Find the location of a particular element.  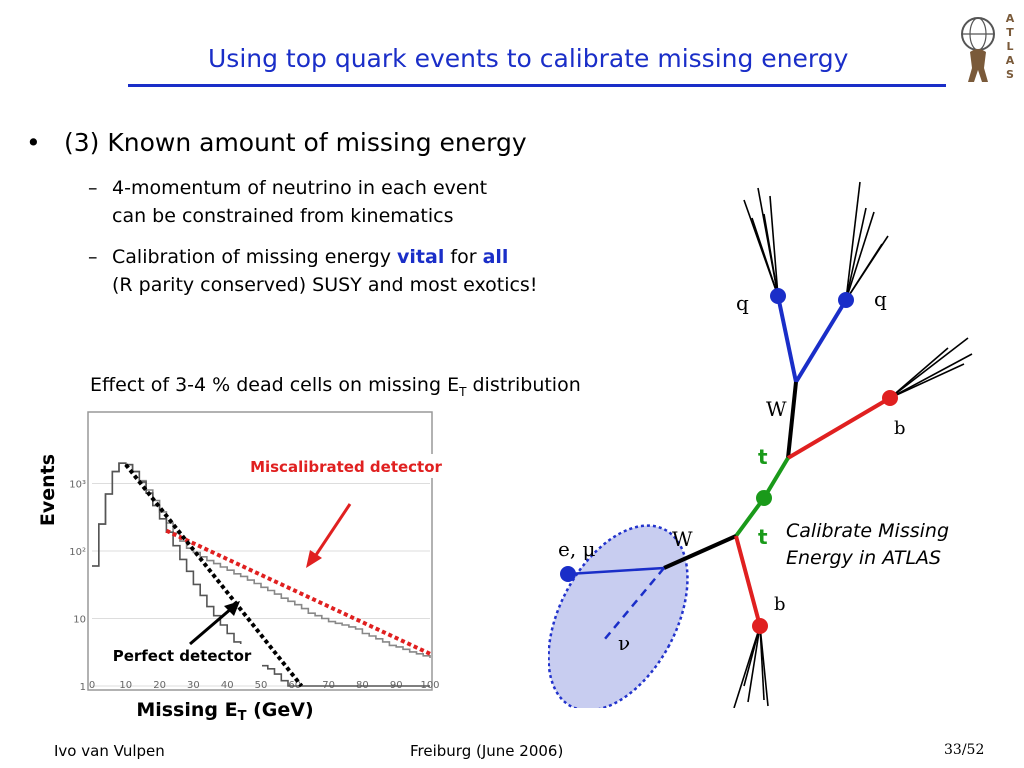

x-tick-label: 20 is located at coordinates (159, 685).